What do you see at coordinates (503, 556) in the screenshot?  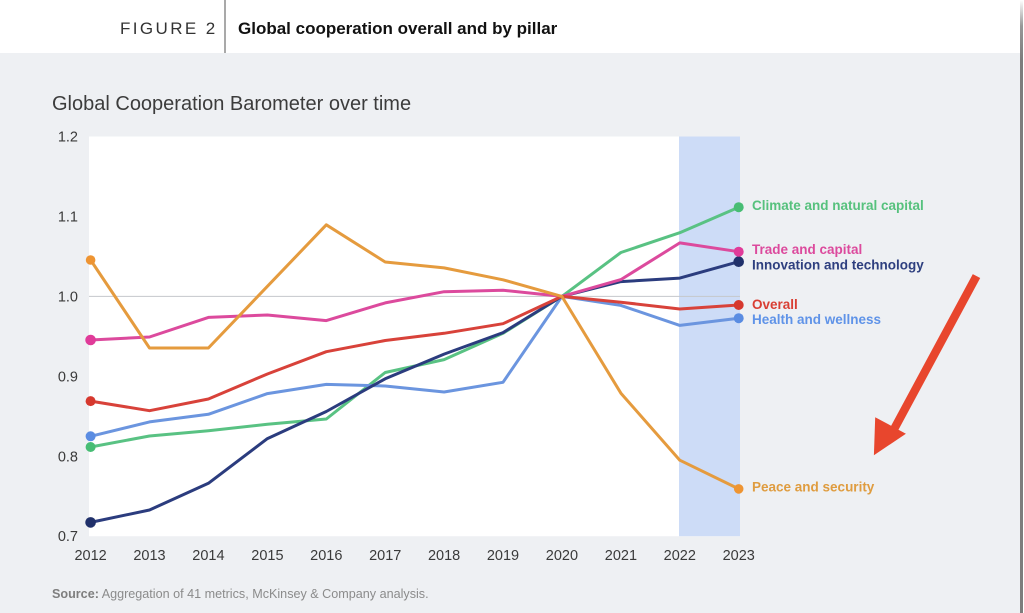 I see `svg-text: 2019` at bounding box center [503, 556].